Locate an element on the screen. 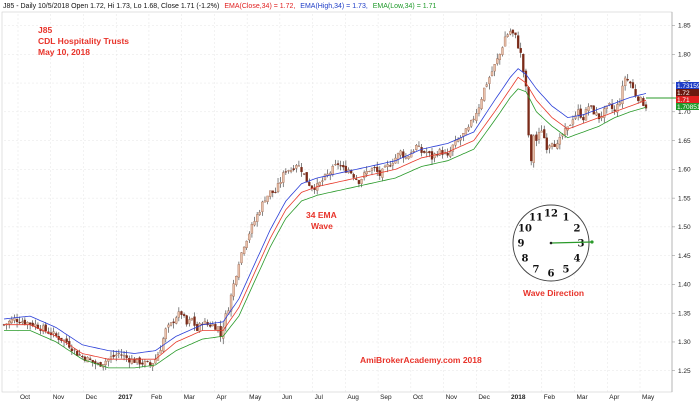 This screenshot has width=700, height=403. clock-number: 12 is located at coordinates (551, 214).